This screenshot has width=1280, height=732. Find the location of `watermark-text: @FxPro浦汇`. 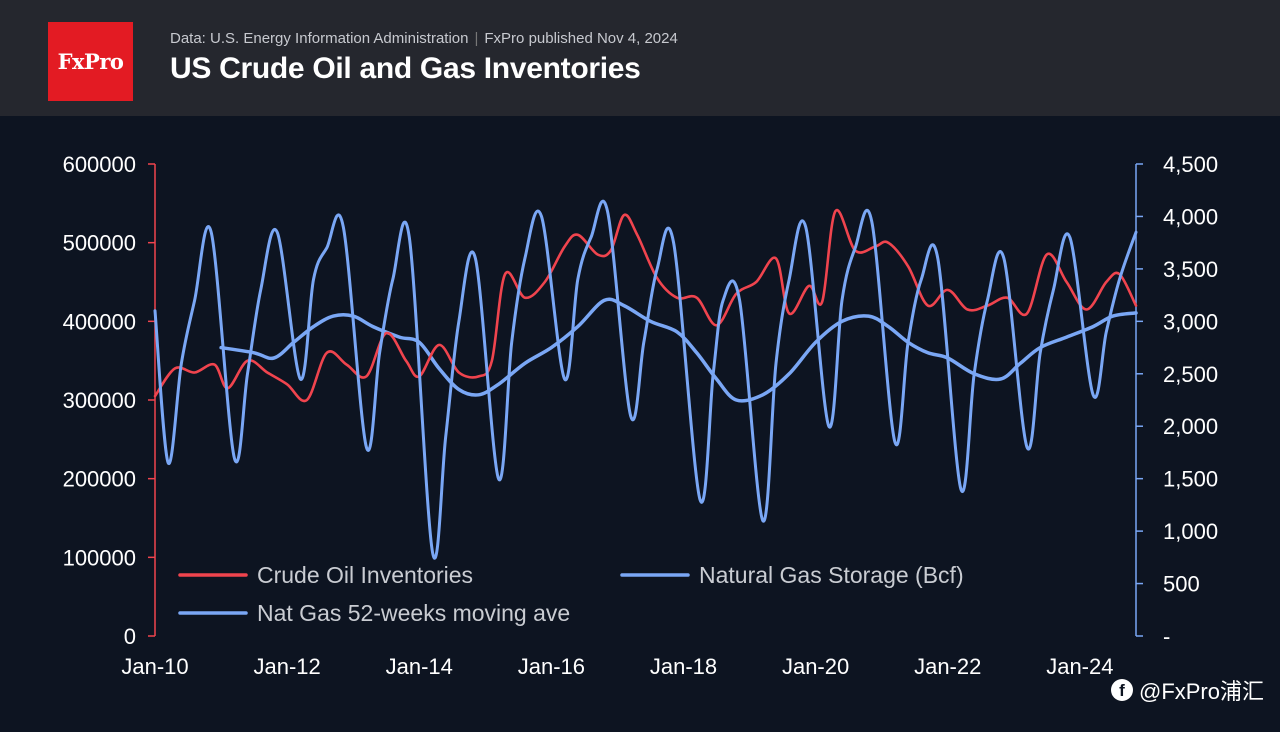

watermark-text: @FxPro浦汇 is located at coordinates (1201, 691).